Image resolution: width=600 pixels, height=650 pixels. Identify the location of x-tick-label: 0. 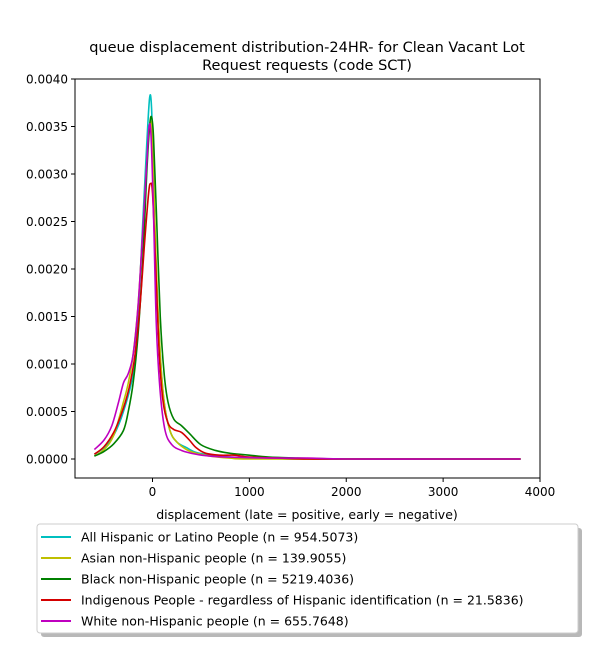
(153, 492).